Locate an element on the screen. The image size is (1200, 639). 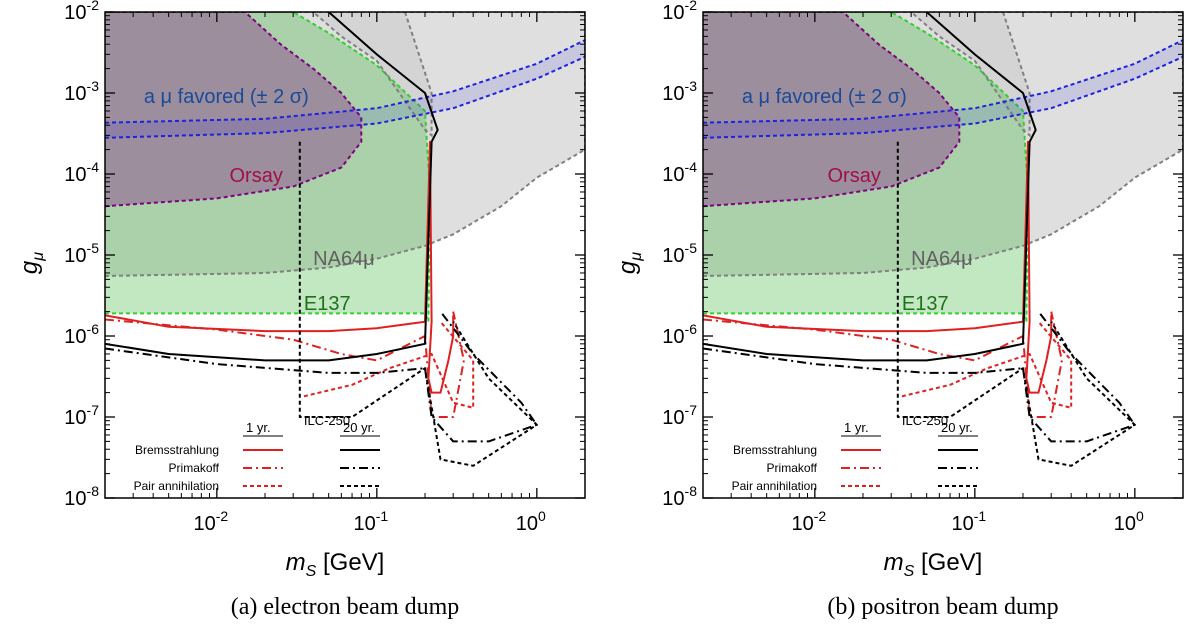
panel-caption: (a) electron beam dump is located at coordinates (345, 607).